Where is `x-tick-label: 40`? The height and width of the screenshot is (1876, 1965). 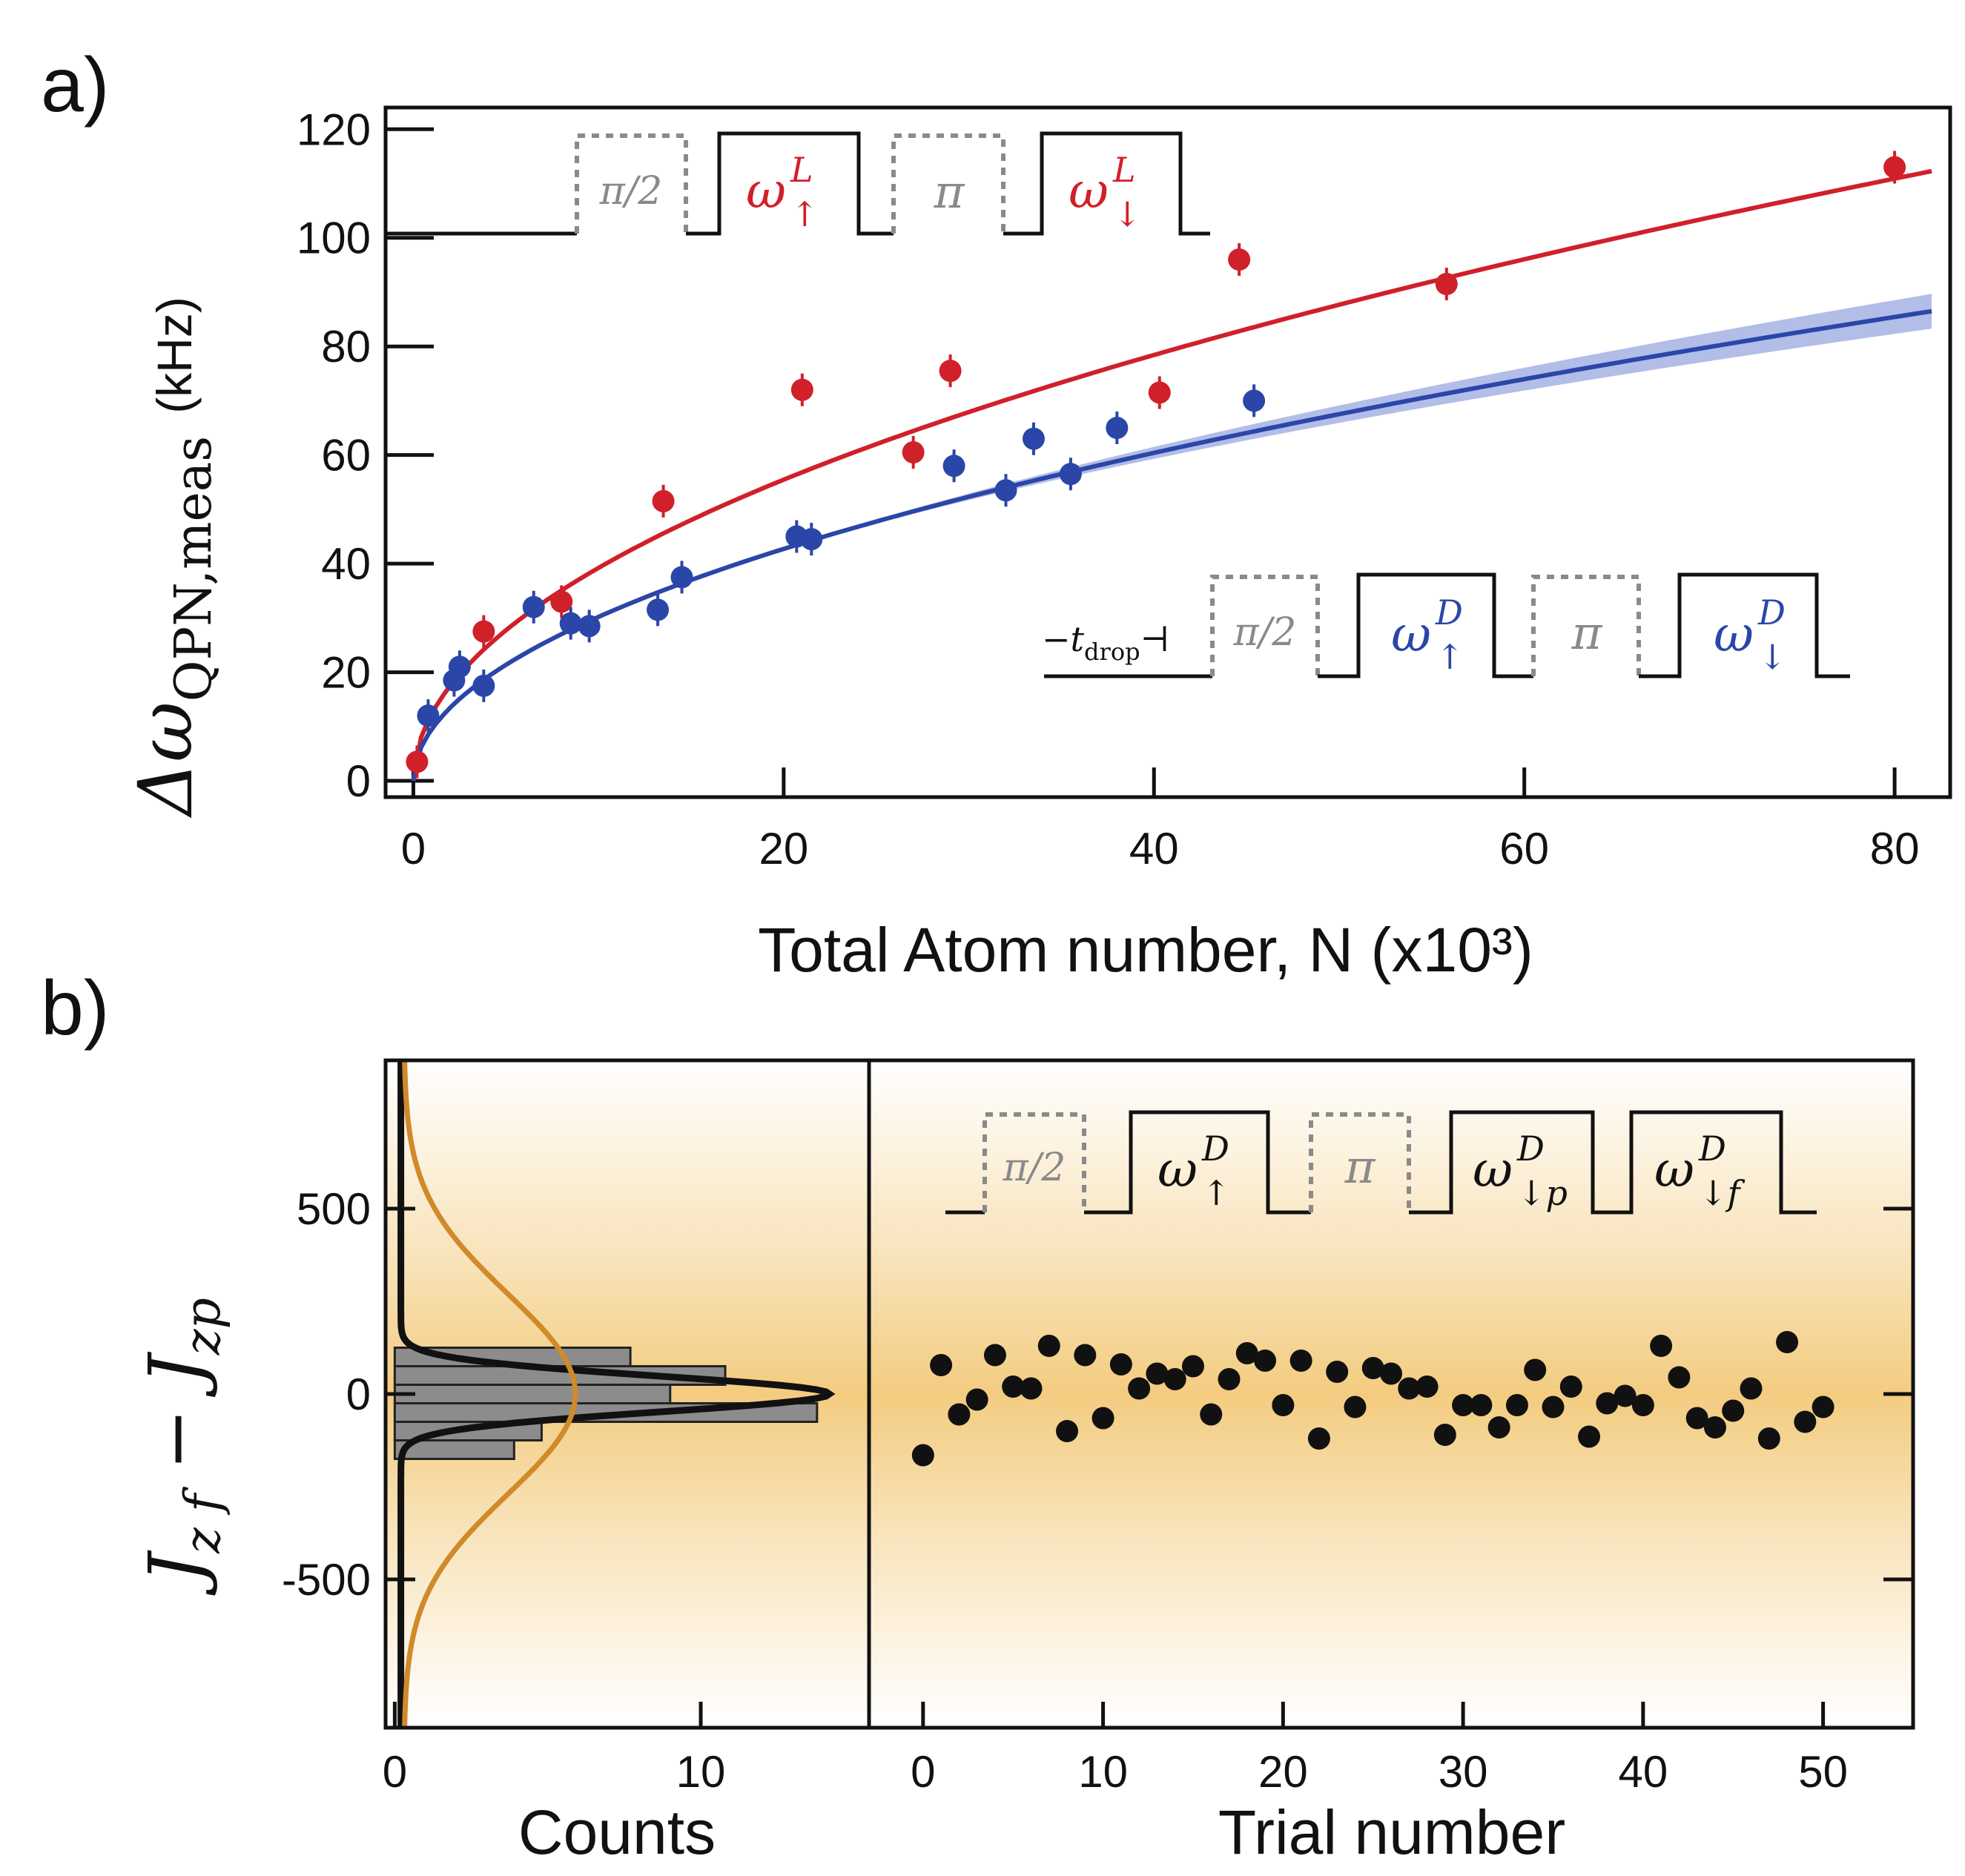 x-tick-label: 40 is located at coordinates (1154, 848).